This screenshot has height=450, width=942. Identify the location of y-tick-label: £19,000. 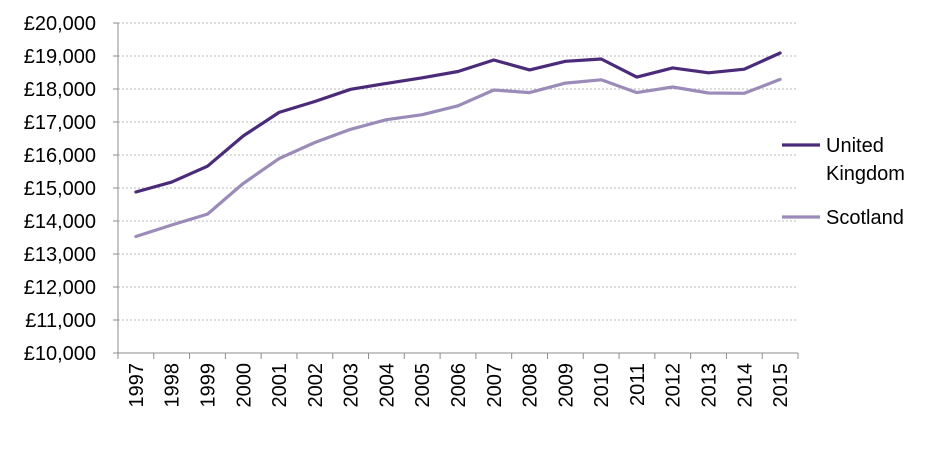
(60, 57).